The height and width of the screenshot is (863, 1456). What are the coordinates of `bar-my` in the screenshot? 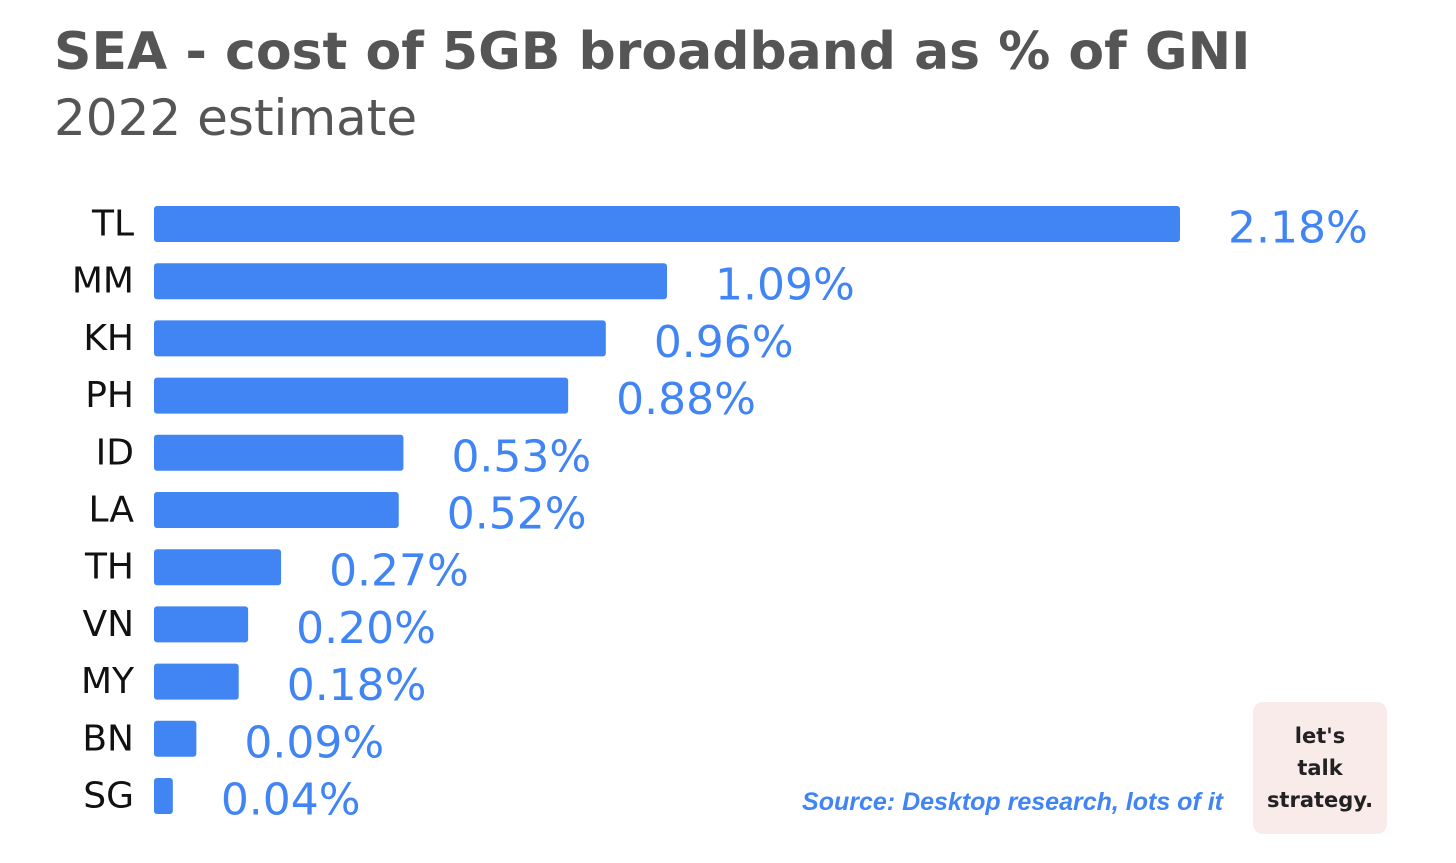 It's located at (196, 681).